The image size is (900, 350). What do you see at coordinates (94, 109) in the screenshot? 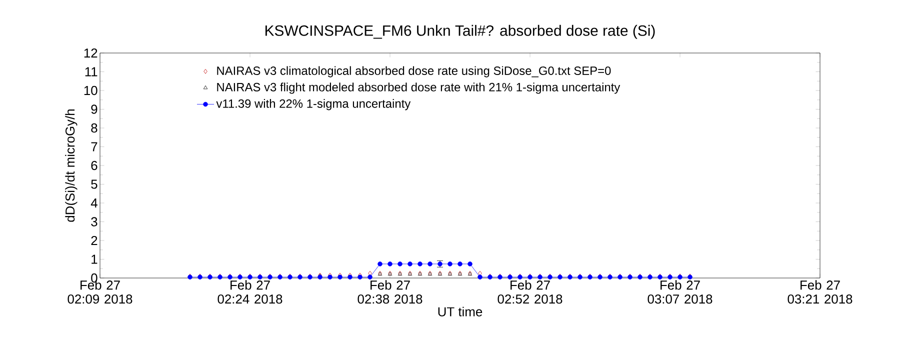
I see `y-tick-label: 9` at bounding box center [94, 109].